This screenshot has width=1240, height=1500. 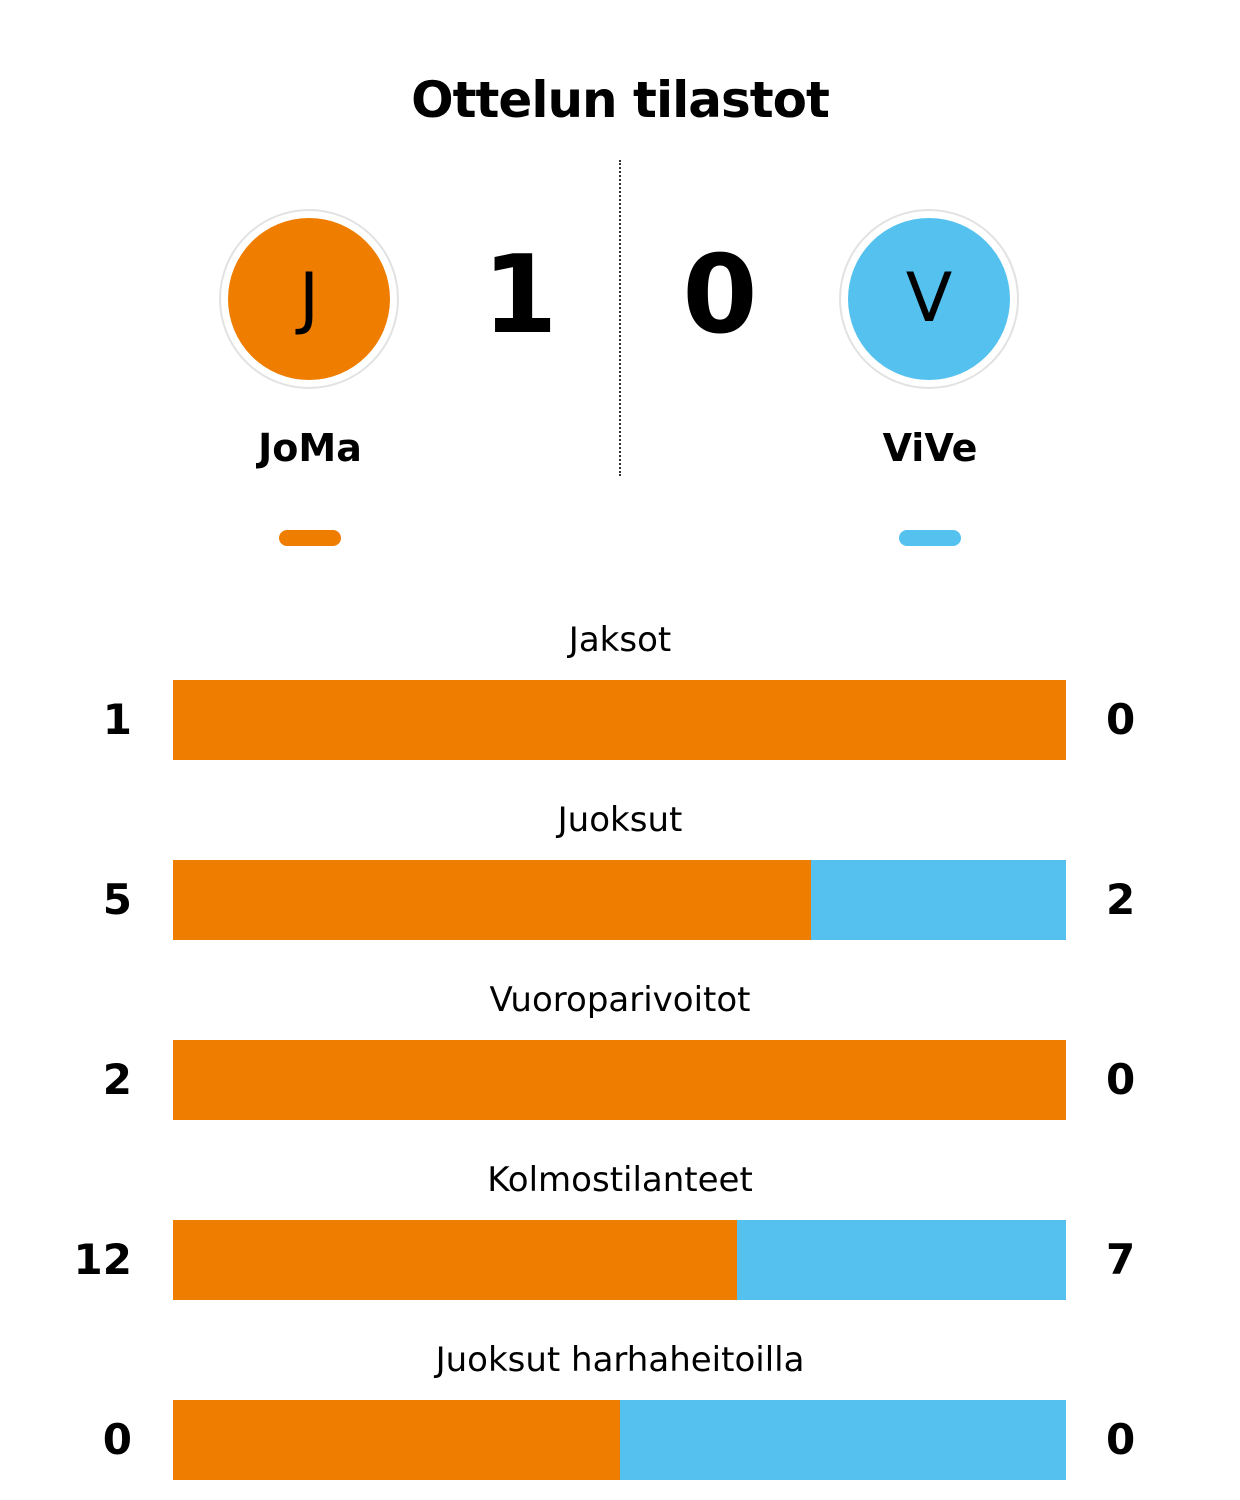 I want to click on away-team-color-swatch, so click(x=930, y=538).